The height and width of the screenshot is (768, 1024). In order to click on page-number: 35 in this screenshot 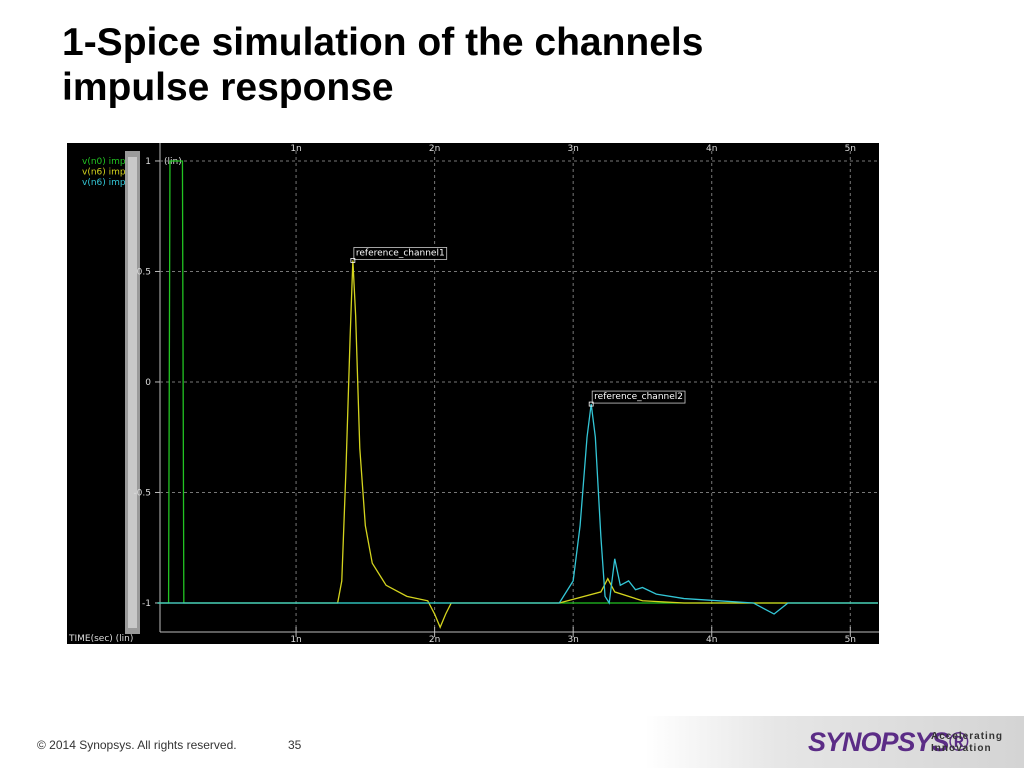, I will do `click(295, 745)`.